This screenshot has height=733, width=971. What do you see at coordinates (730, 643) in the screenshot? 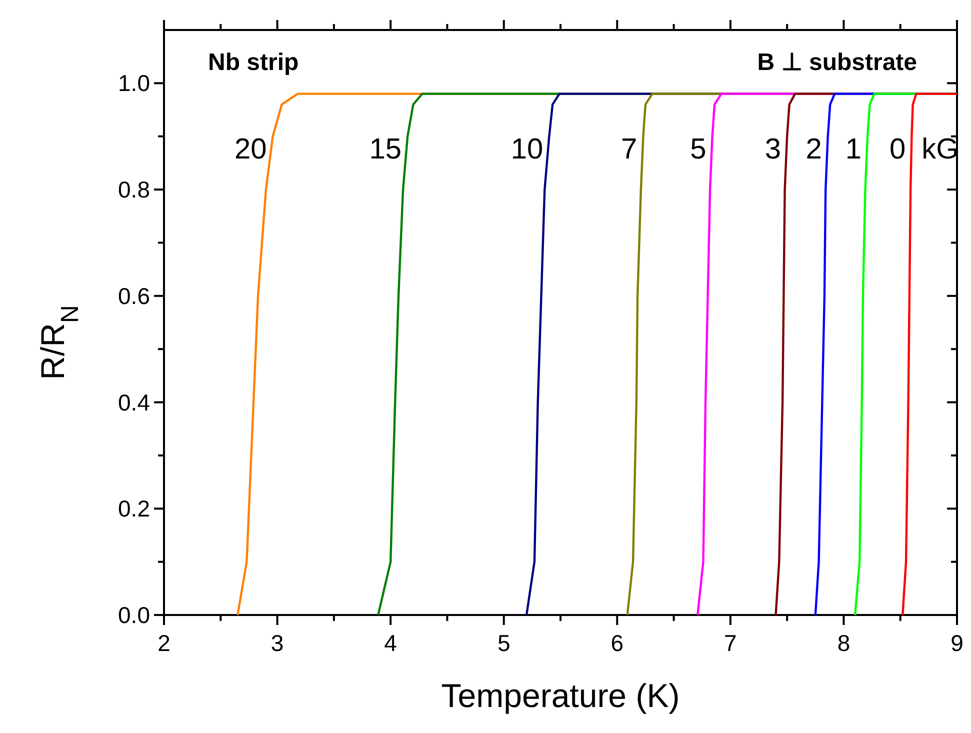
I see `x-tick-label: 7` at bounding box center [730, 643].